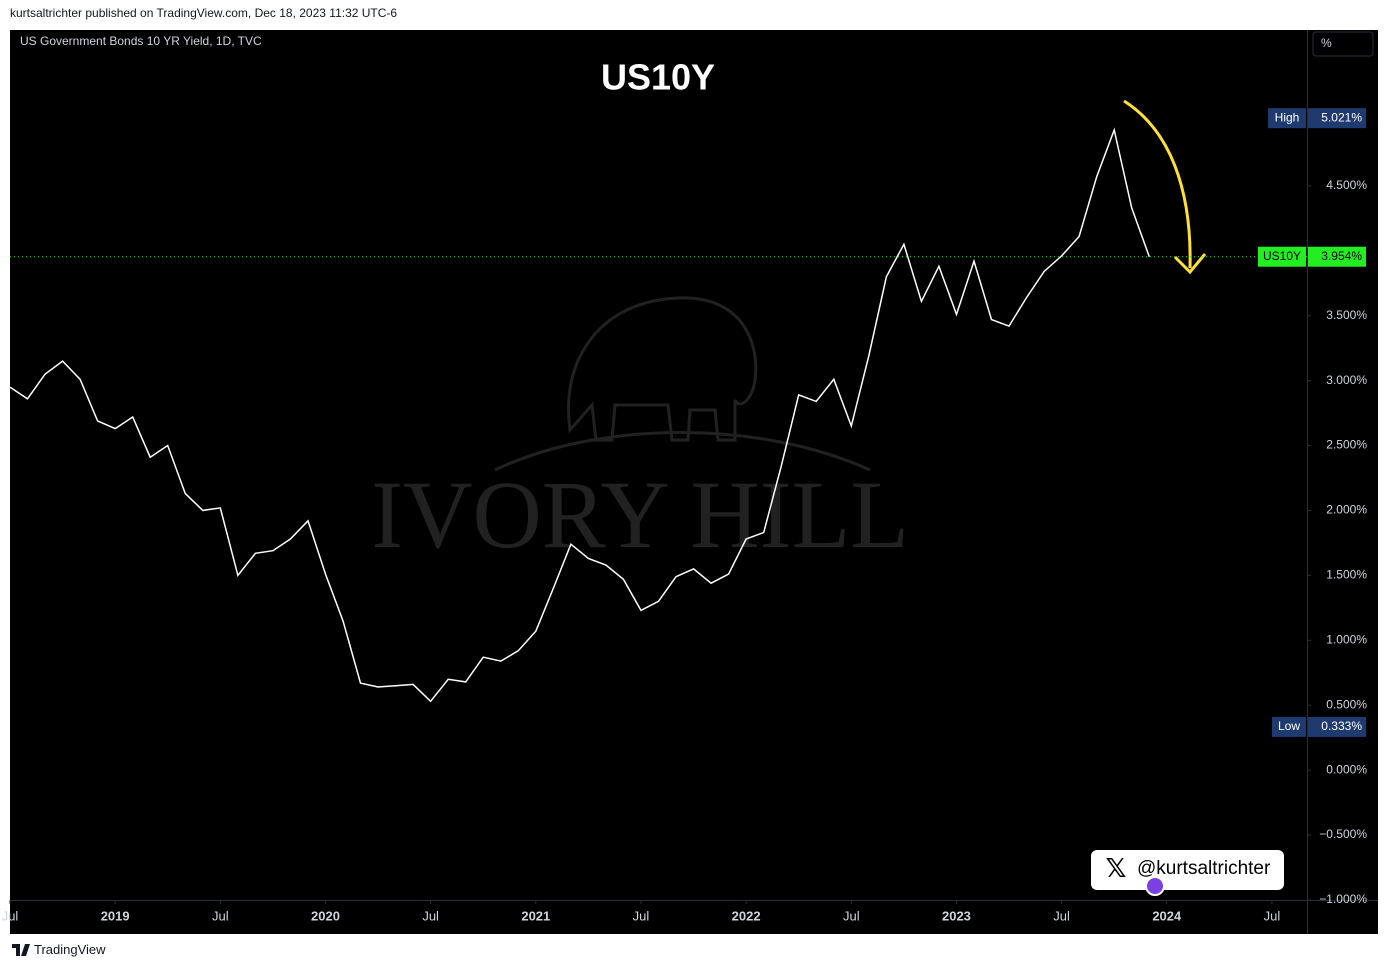 The height and width of the screenshot is (969, 1388). I want to click on y-tick-label: 4.500%, so click(1346, 185).